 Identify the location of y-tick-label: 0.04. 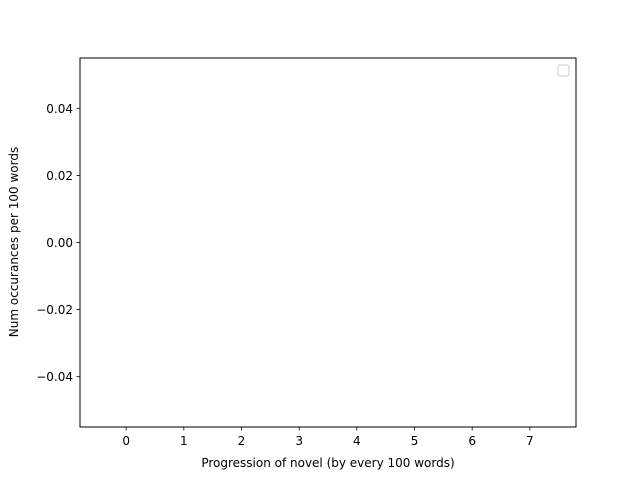
(59, 109).